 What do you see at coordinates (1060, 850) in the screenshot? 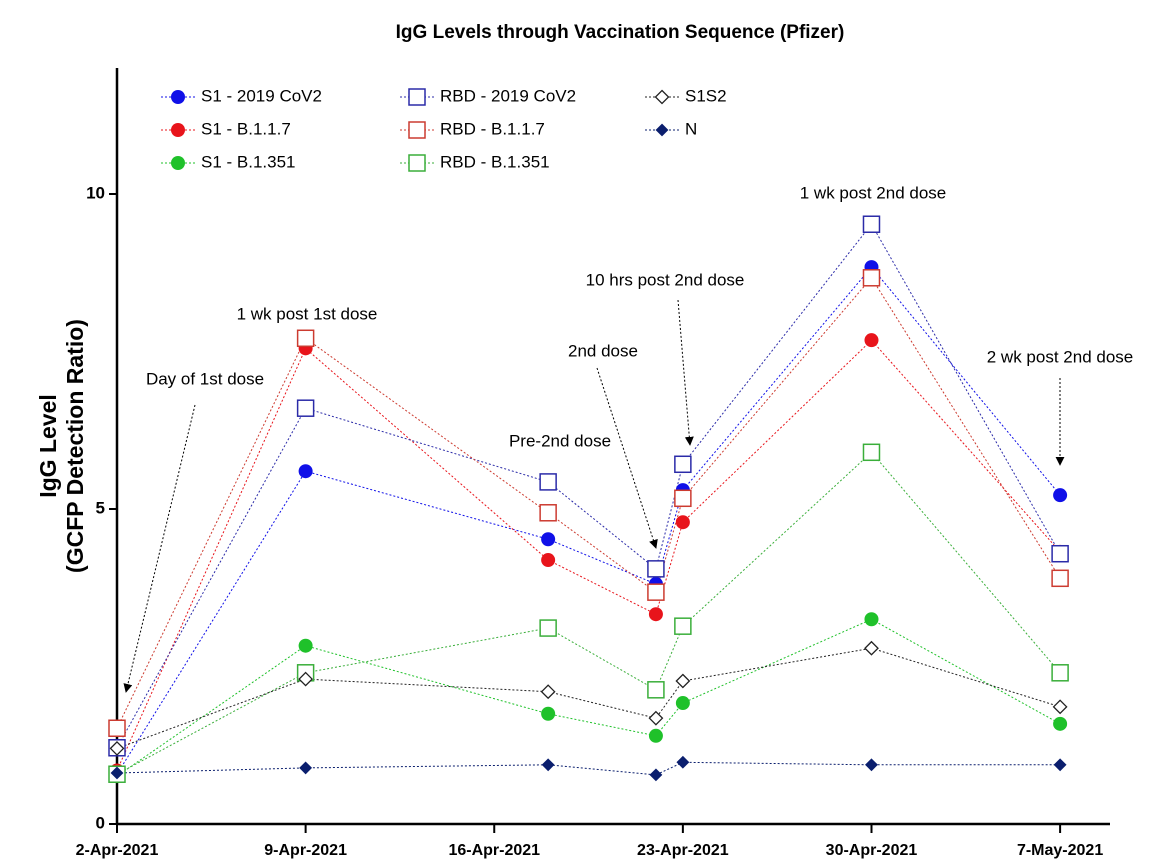
I see `x-tick-label: 7-May-2021` at bounding box center [1060, 850].